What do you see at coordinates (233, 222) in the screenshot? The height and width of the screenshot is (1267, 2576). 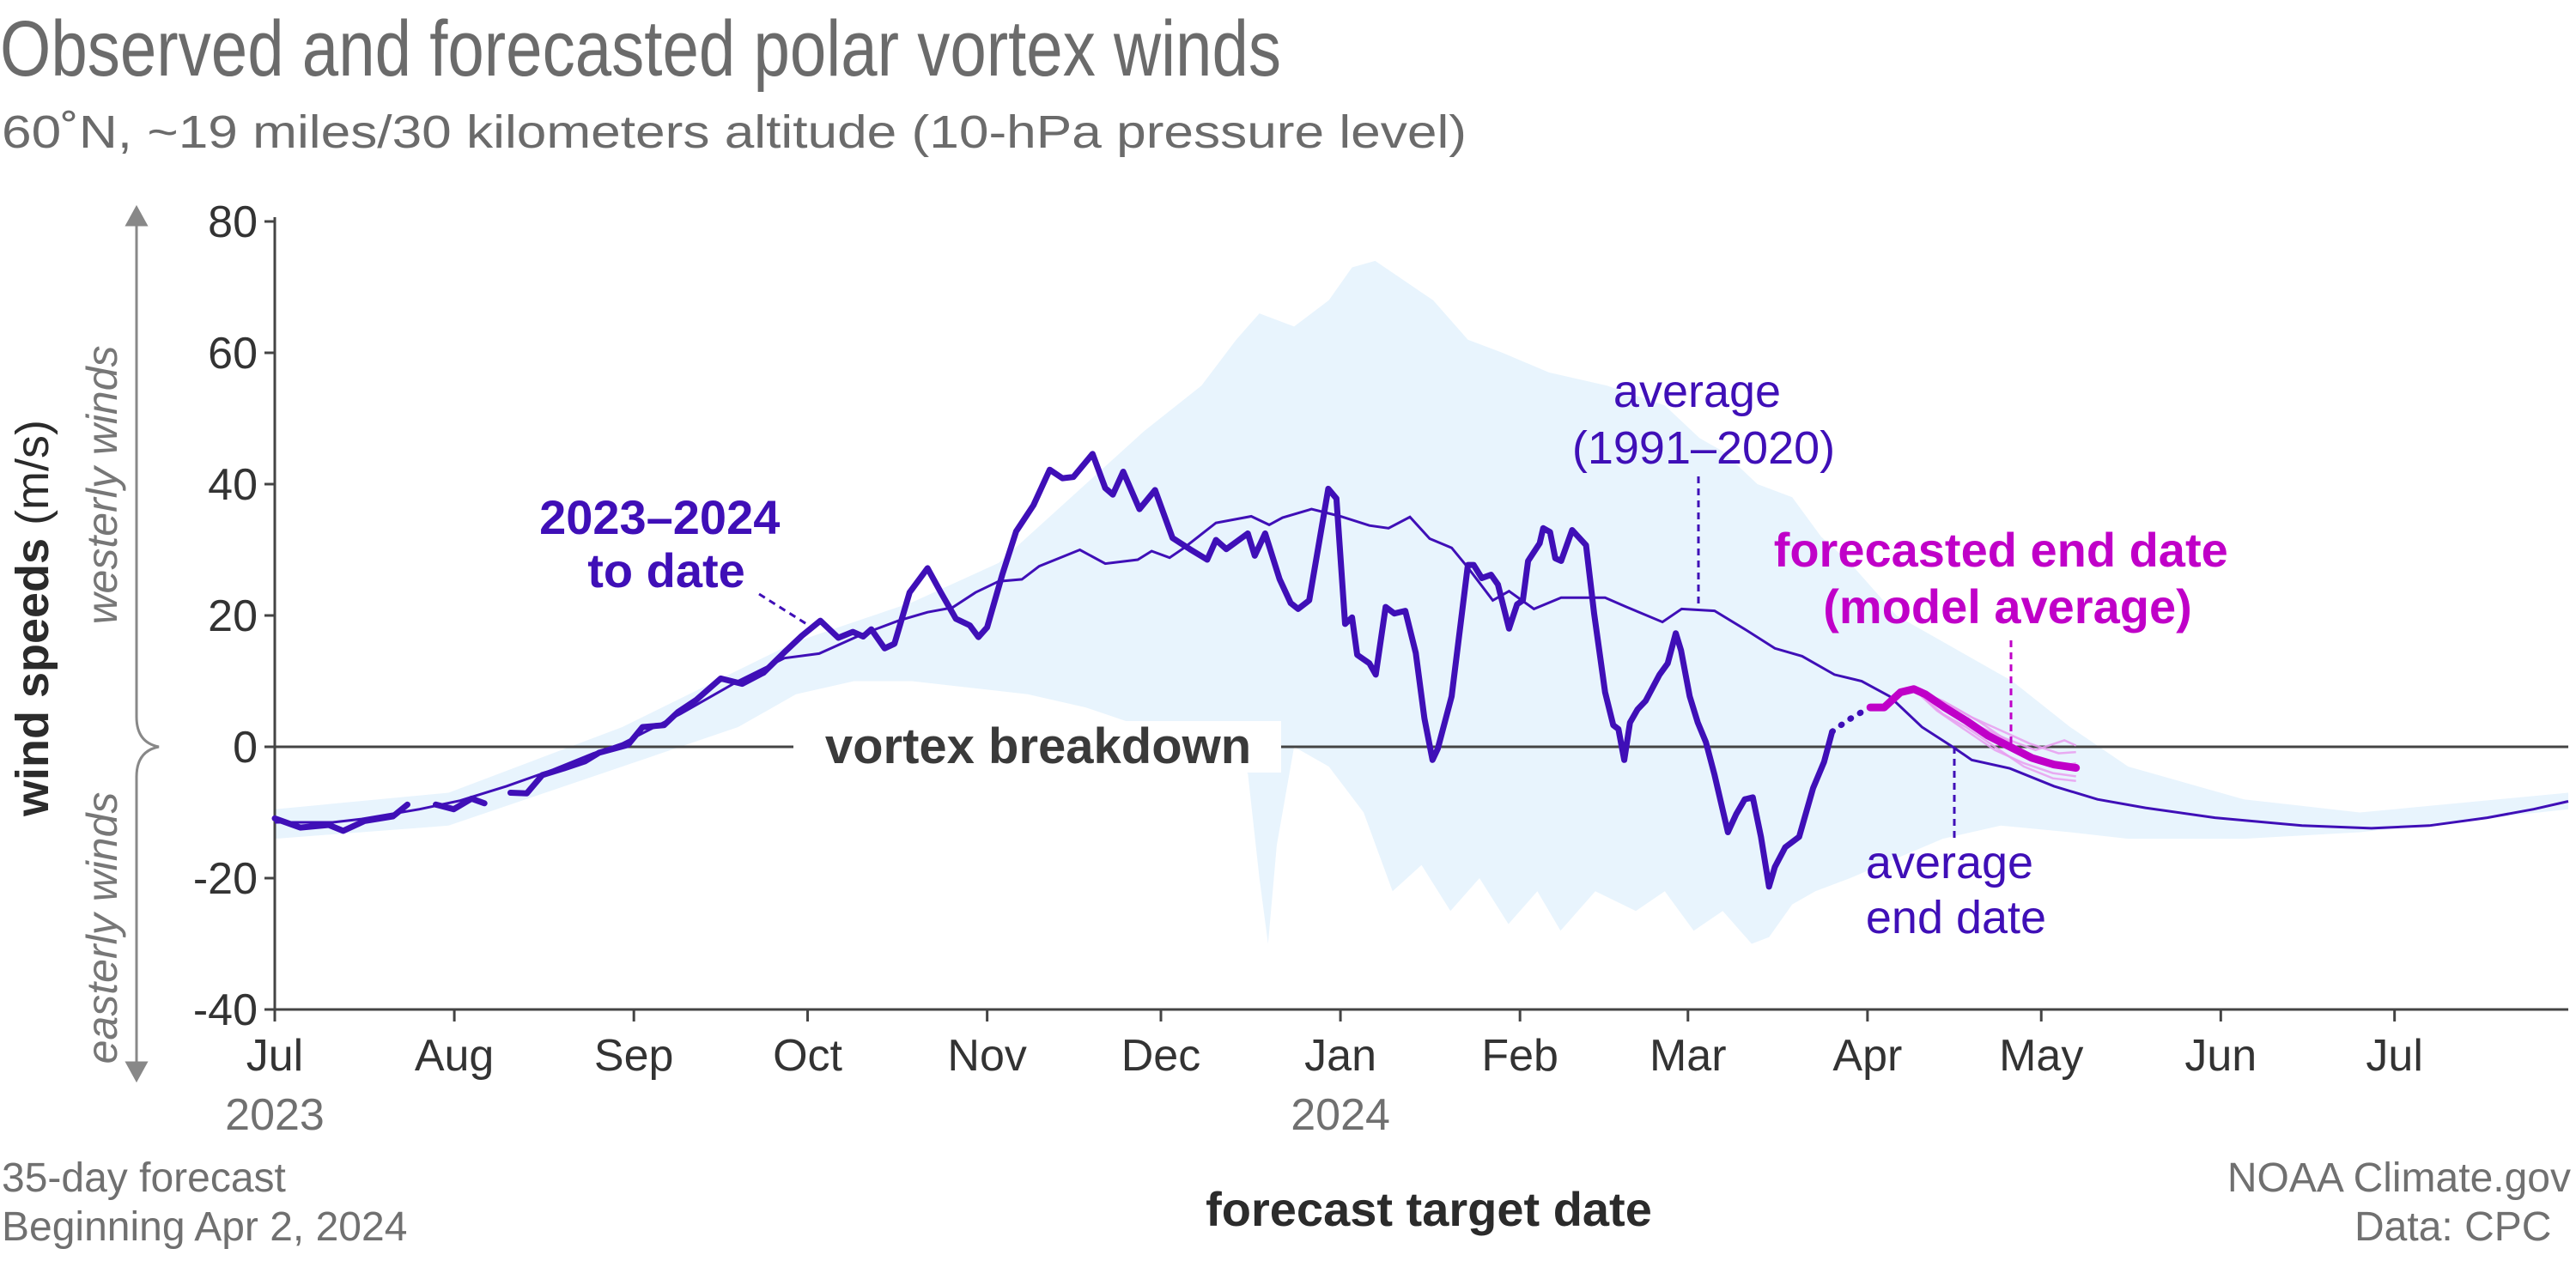 I see `y-tick-label: 80` at bounding box center [233, 222].